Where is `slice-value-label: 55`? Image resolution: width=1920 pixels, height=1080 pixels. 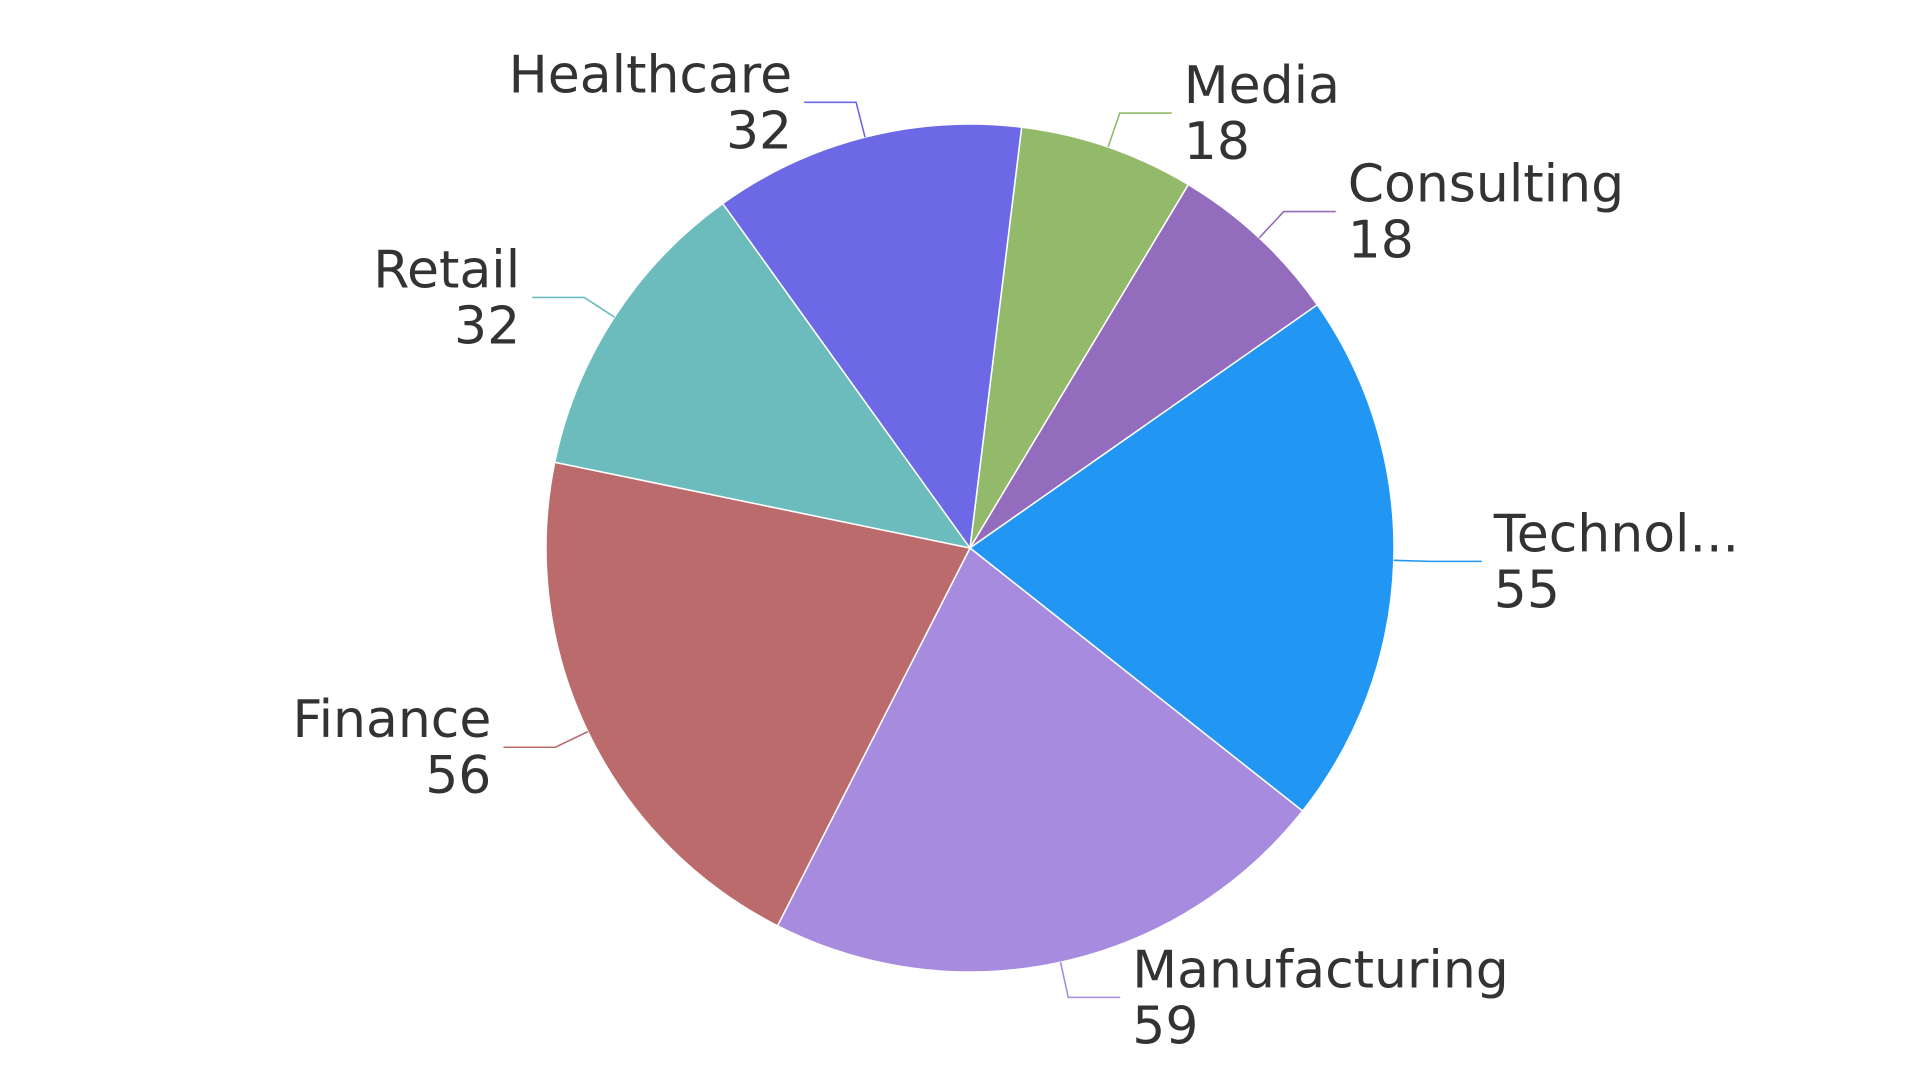
slice-value-label: 55 is located at coordinates (1527, 590).